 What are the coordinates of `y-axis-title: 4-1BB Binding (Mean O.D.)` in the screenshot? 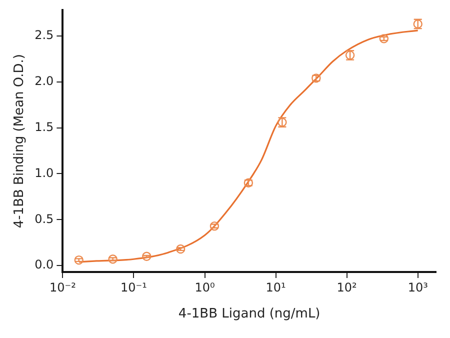 It's located at (20, 141).